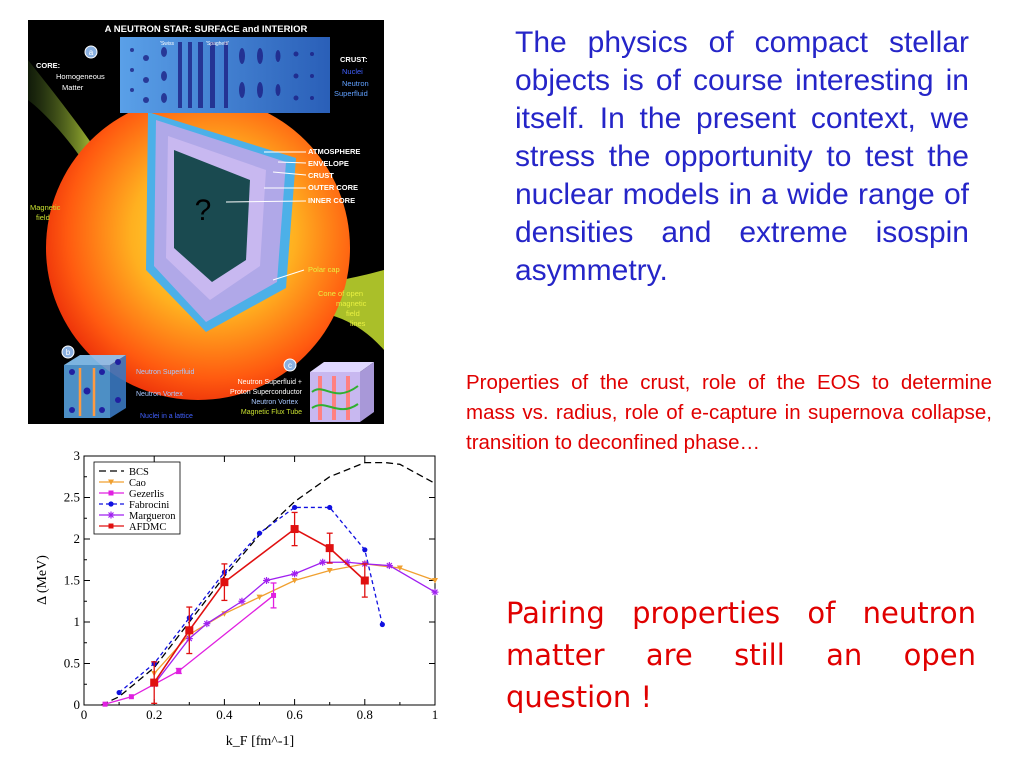 Image resolution: width=1024 pixels, height=768 pixels. Describe the element at coordinates (149, 505) in the screenshot. I see `legend-label-fabrocini: Fabrocini` at that location.